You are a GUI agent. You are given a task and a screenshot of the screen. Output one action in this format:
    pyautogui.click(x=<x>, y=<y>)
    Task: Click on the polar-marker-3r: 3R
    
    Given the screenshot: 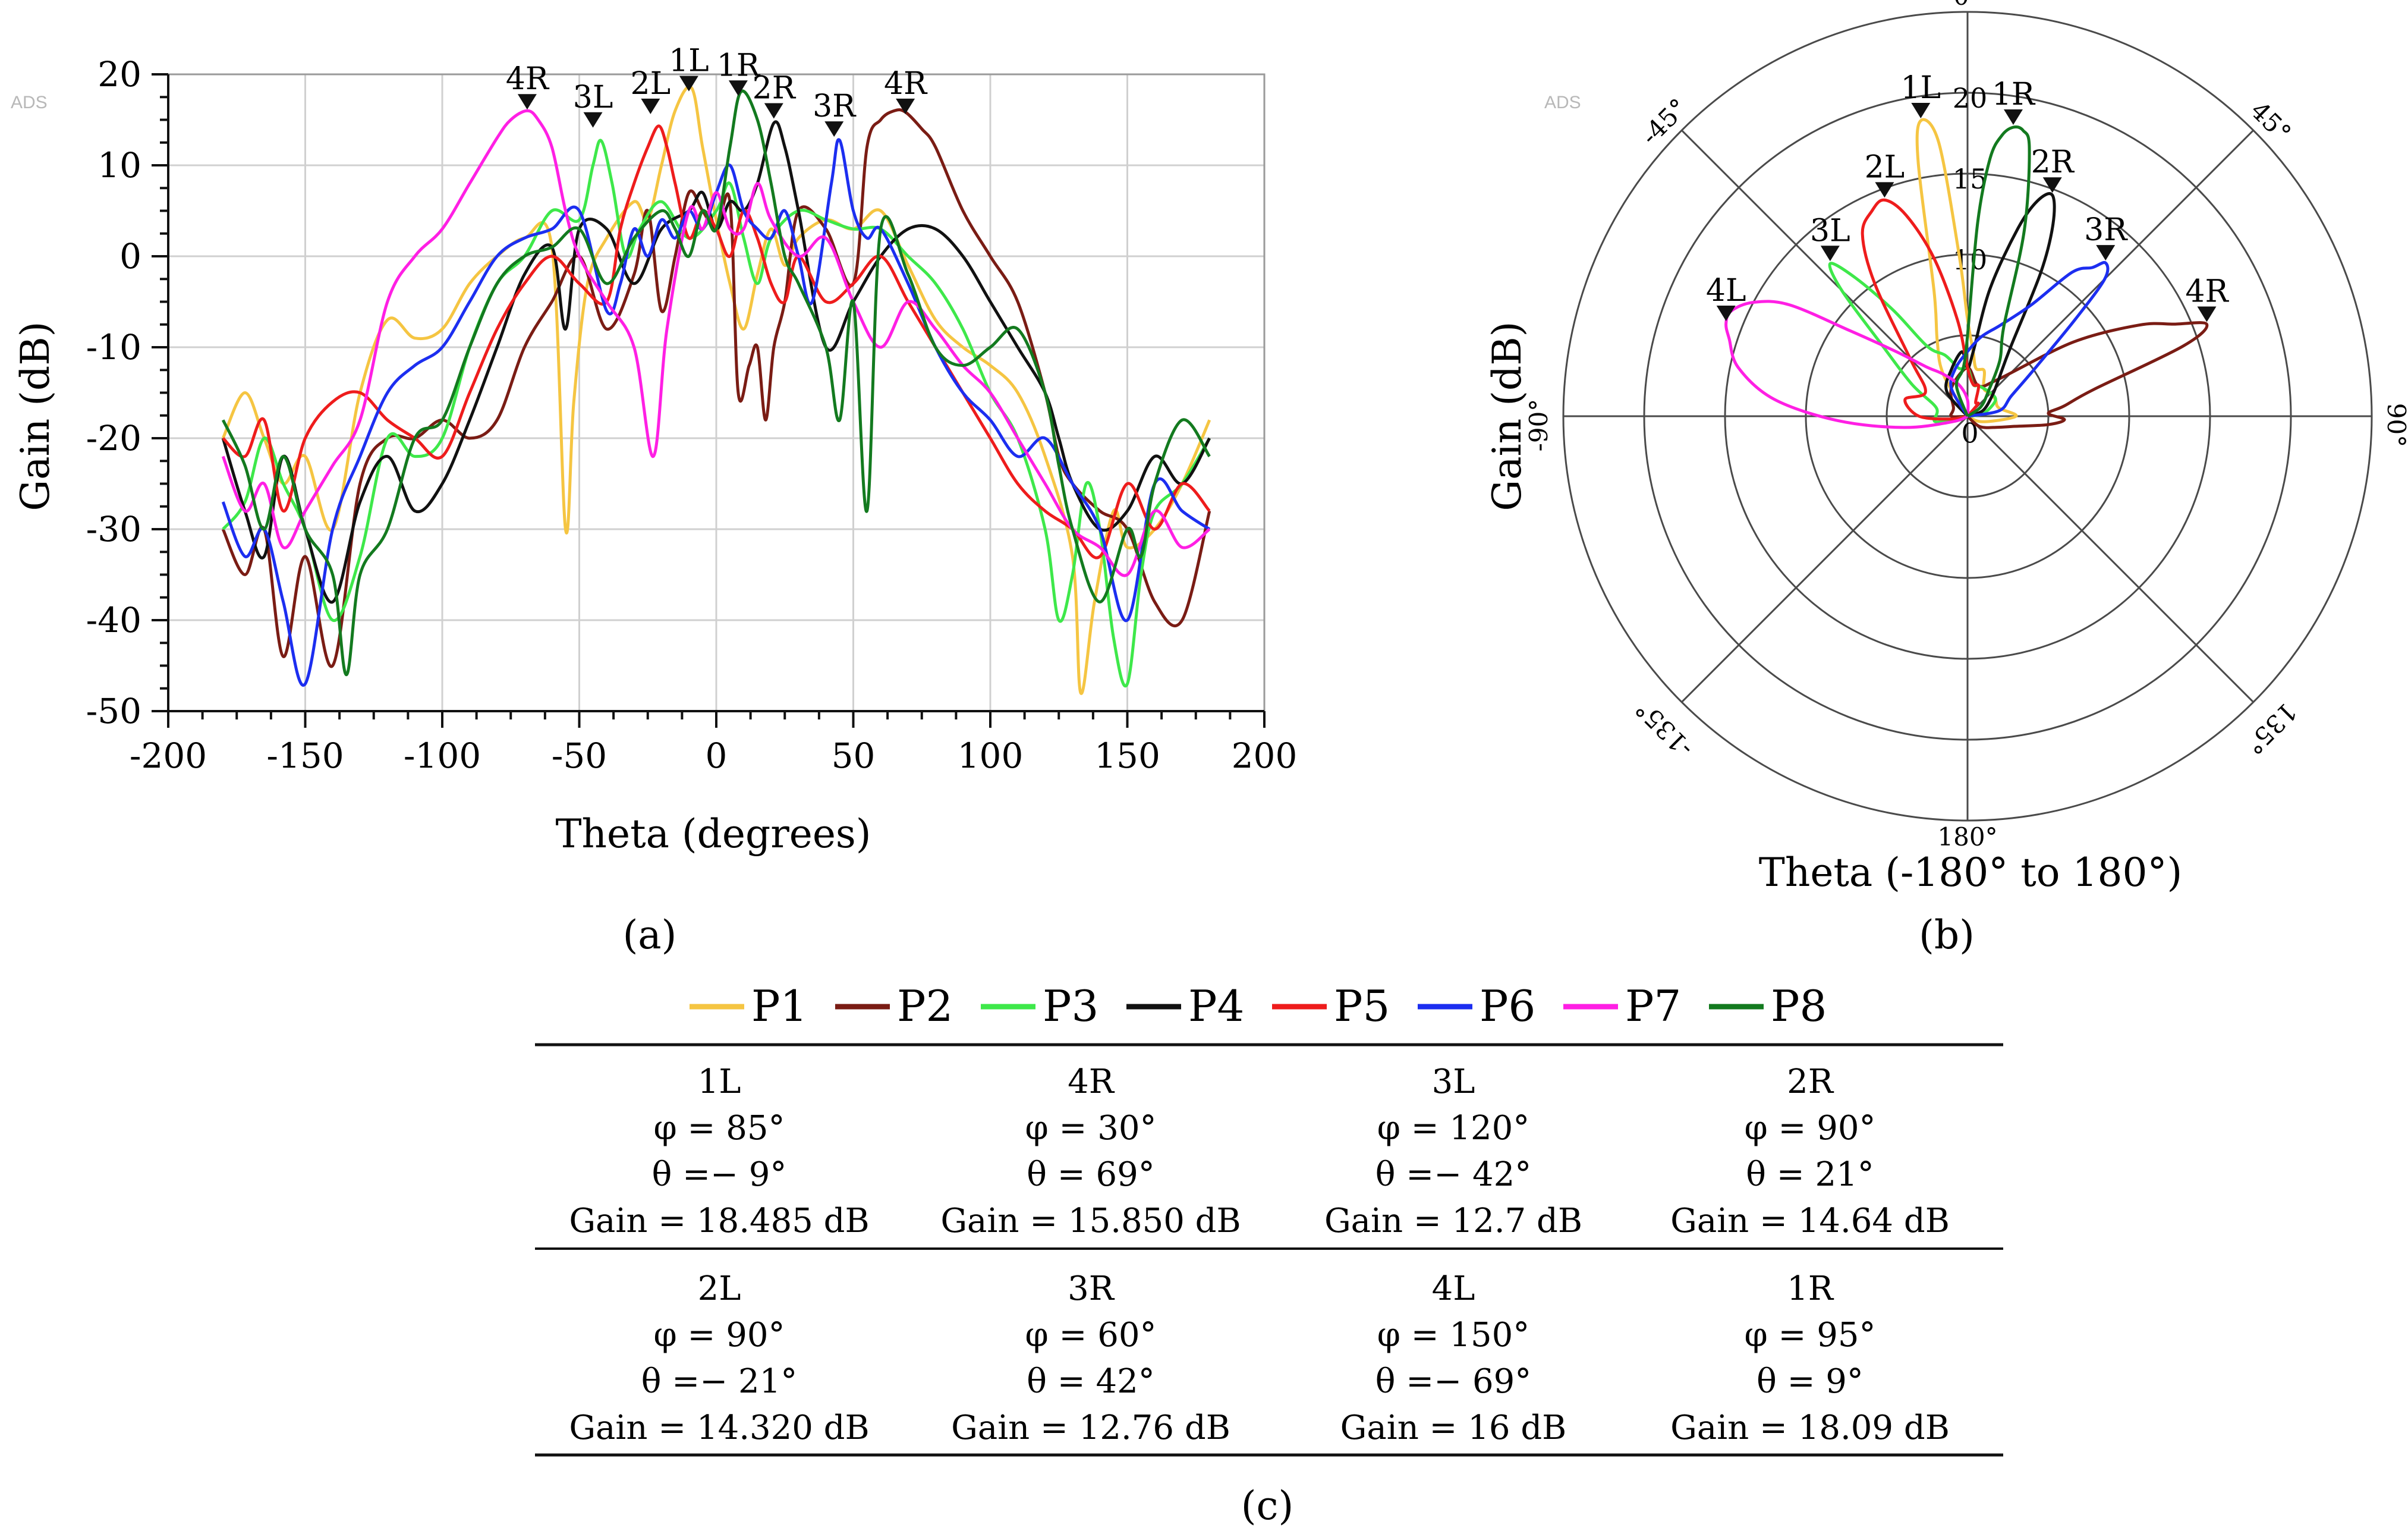 What is the action you would take?
    pyautogui.click(x=2106, y=236)
    